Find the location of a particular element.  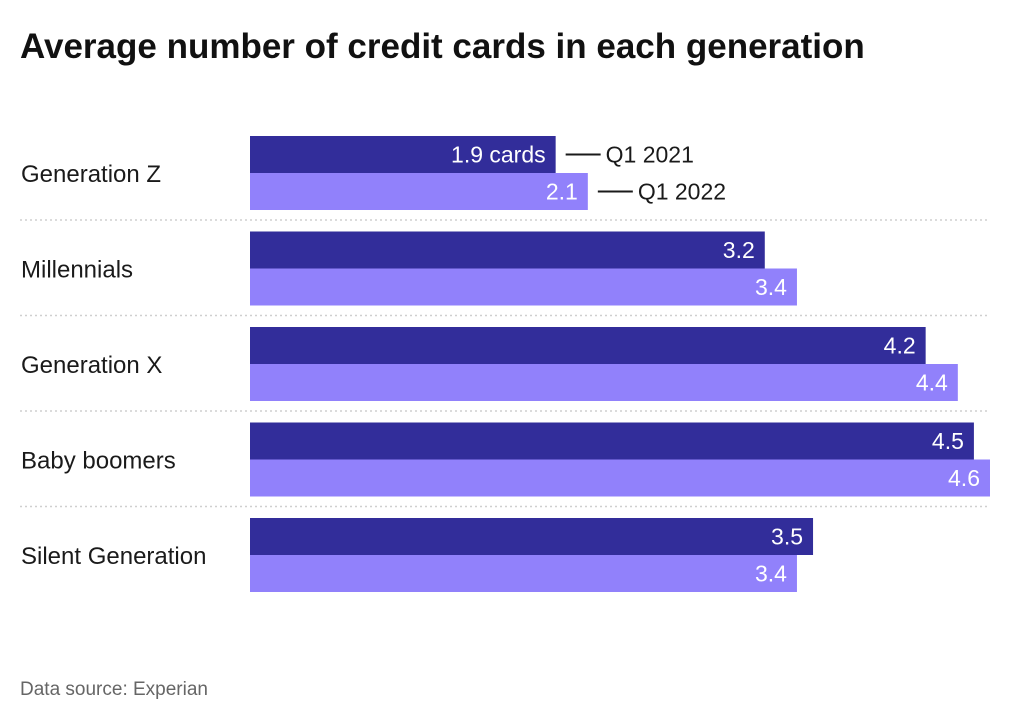

bar-generation-x-q1-2021 is located at coordinates (588, 345).